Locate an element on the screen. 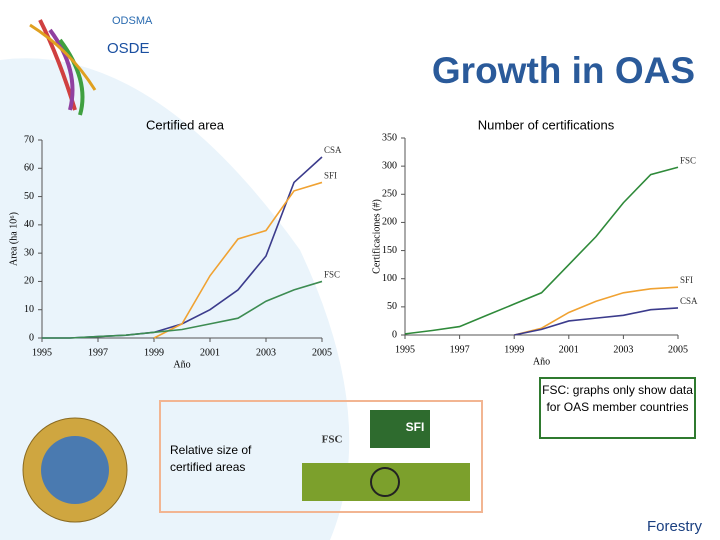  chart-title: Certified area is located at coordinates (185, 124).